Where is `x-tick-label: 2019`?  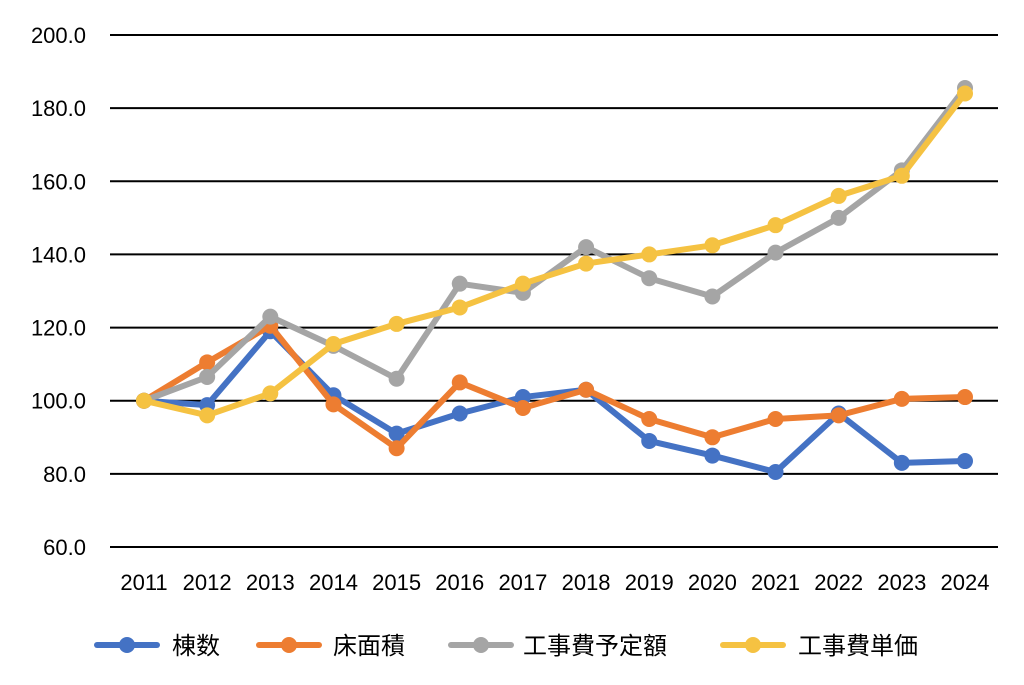 x-tick-label: 2019 is located at coordinates (649, 582).